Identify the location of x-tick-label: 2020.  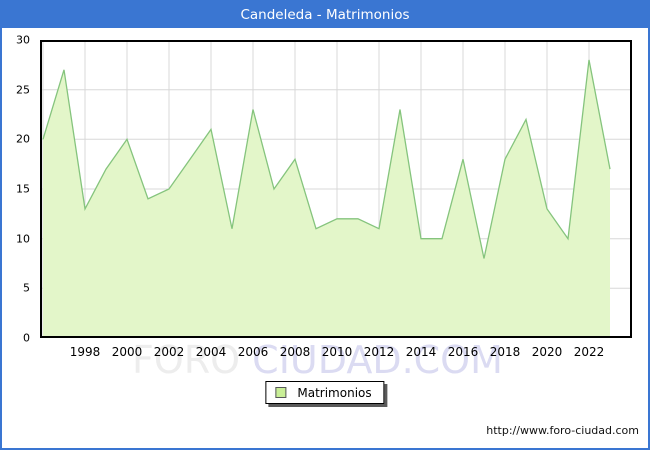
(547, 352).